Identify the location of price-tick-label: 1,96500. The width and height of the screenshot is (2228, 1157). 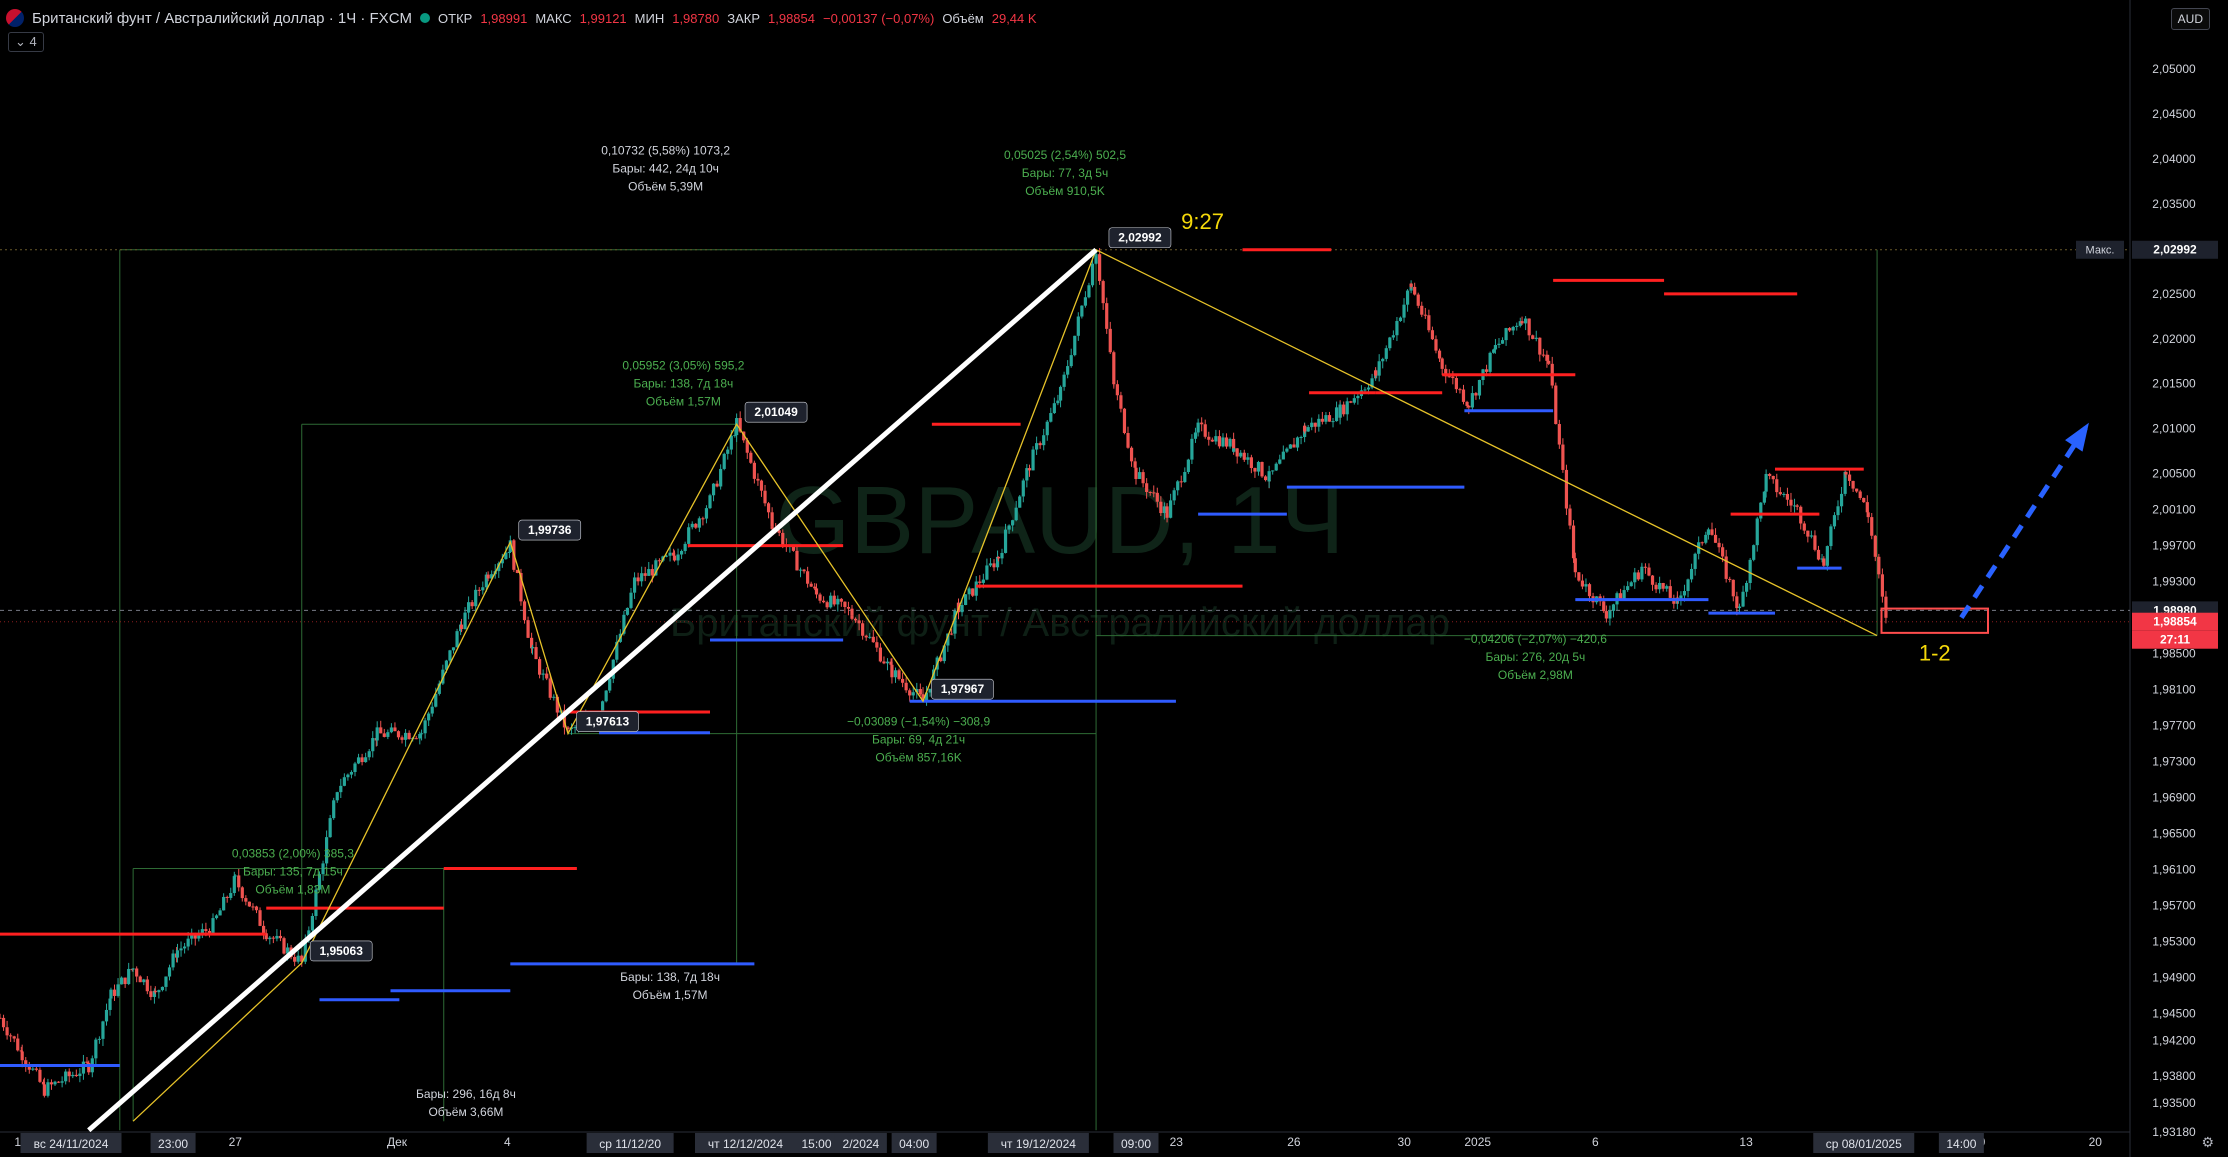
(2174, 833).